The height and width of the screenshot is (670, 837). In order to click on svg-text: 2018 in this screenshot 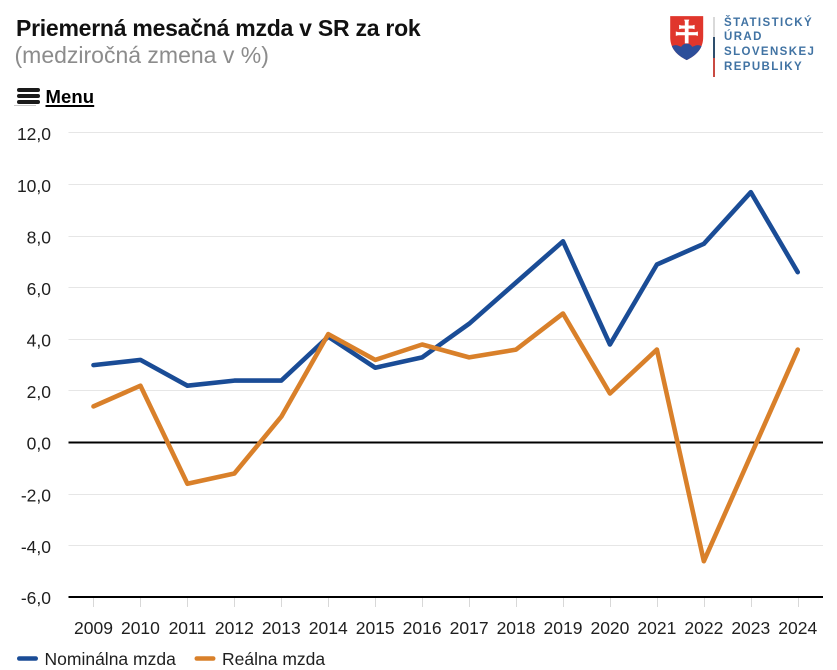, I will do `click(516, 628)`.